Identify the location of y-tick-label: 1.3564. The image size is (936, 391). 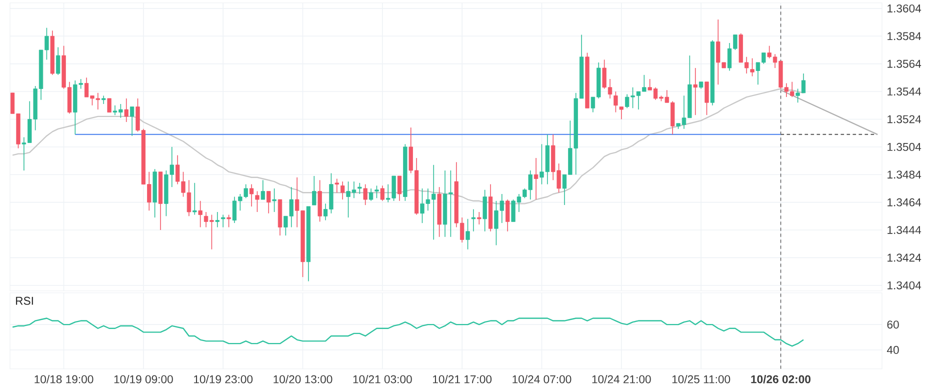
(905, 64).